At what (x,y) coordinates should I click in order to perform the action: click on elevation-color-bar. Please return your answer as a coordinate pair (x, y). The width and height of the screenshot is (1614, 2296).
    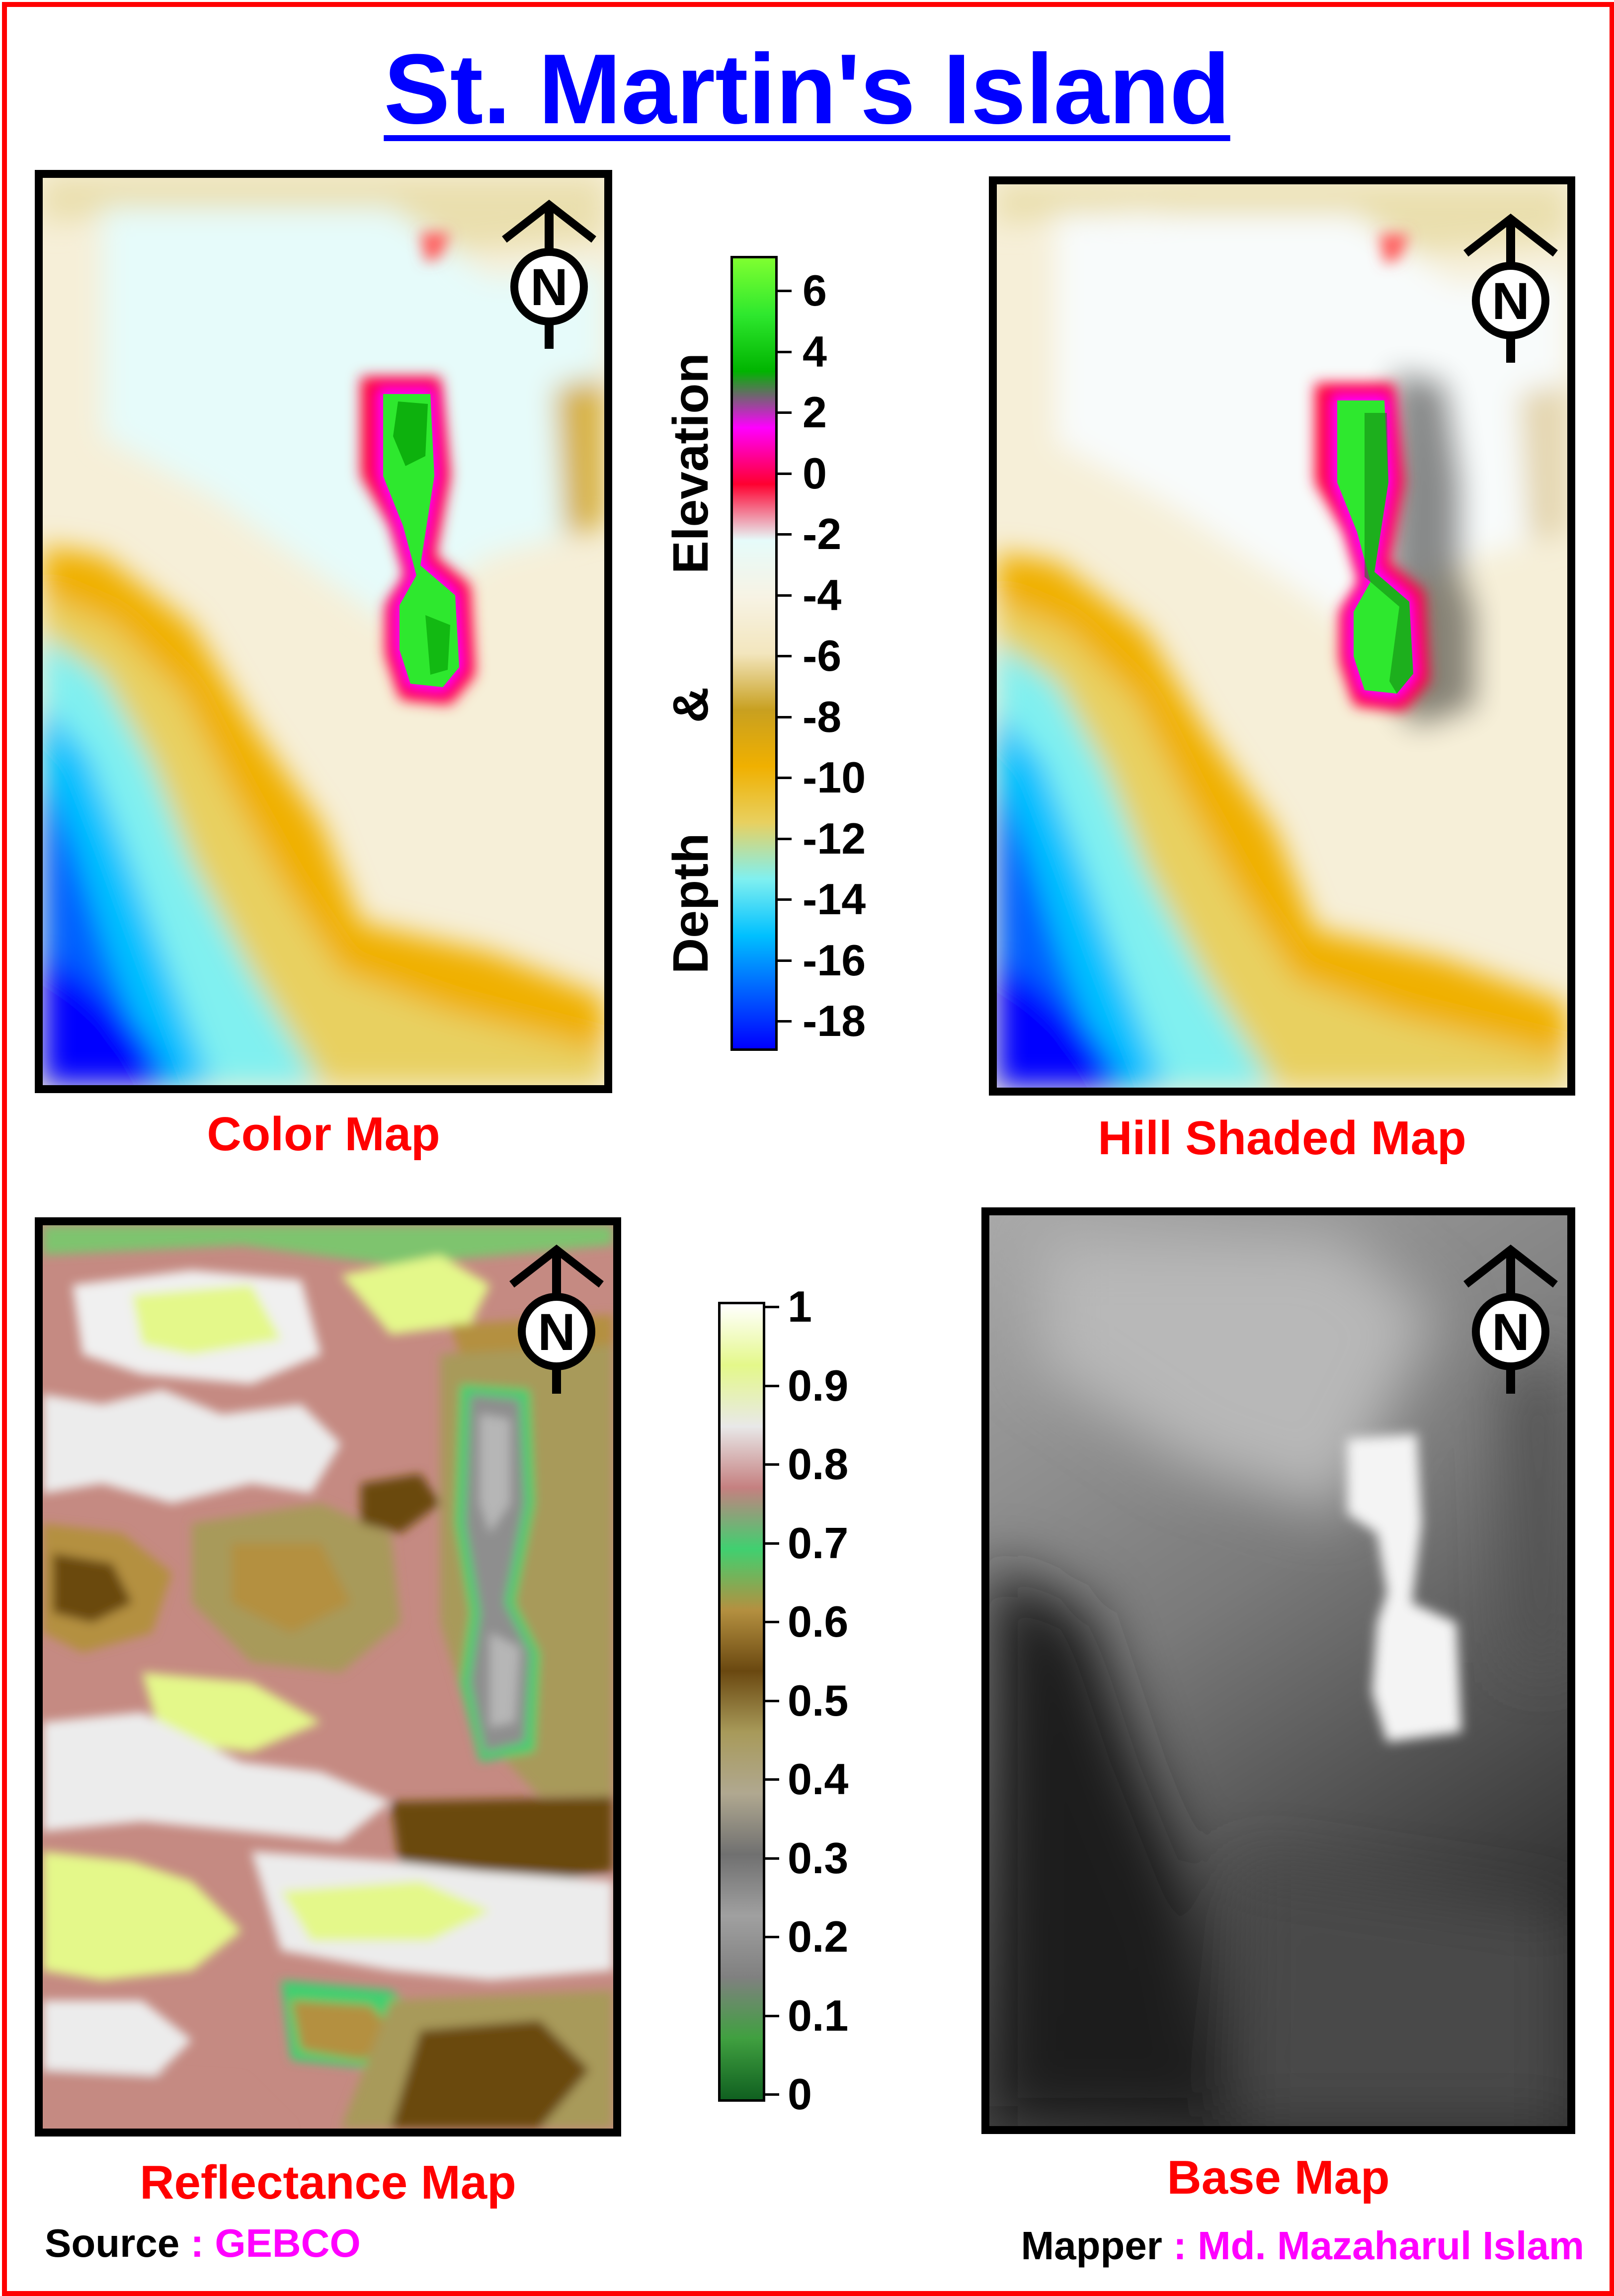
    Looking at the image, I should click on (754, 653).